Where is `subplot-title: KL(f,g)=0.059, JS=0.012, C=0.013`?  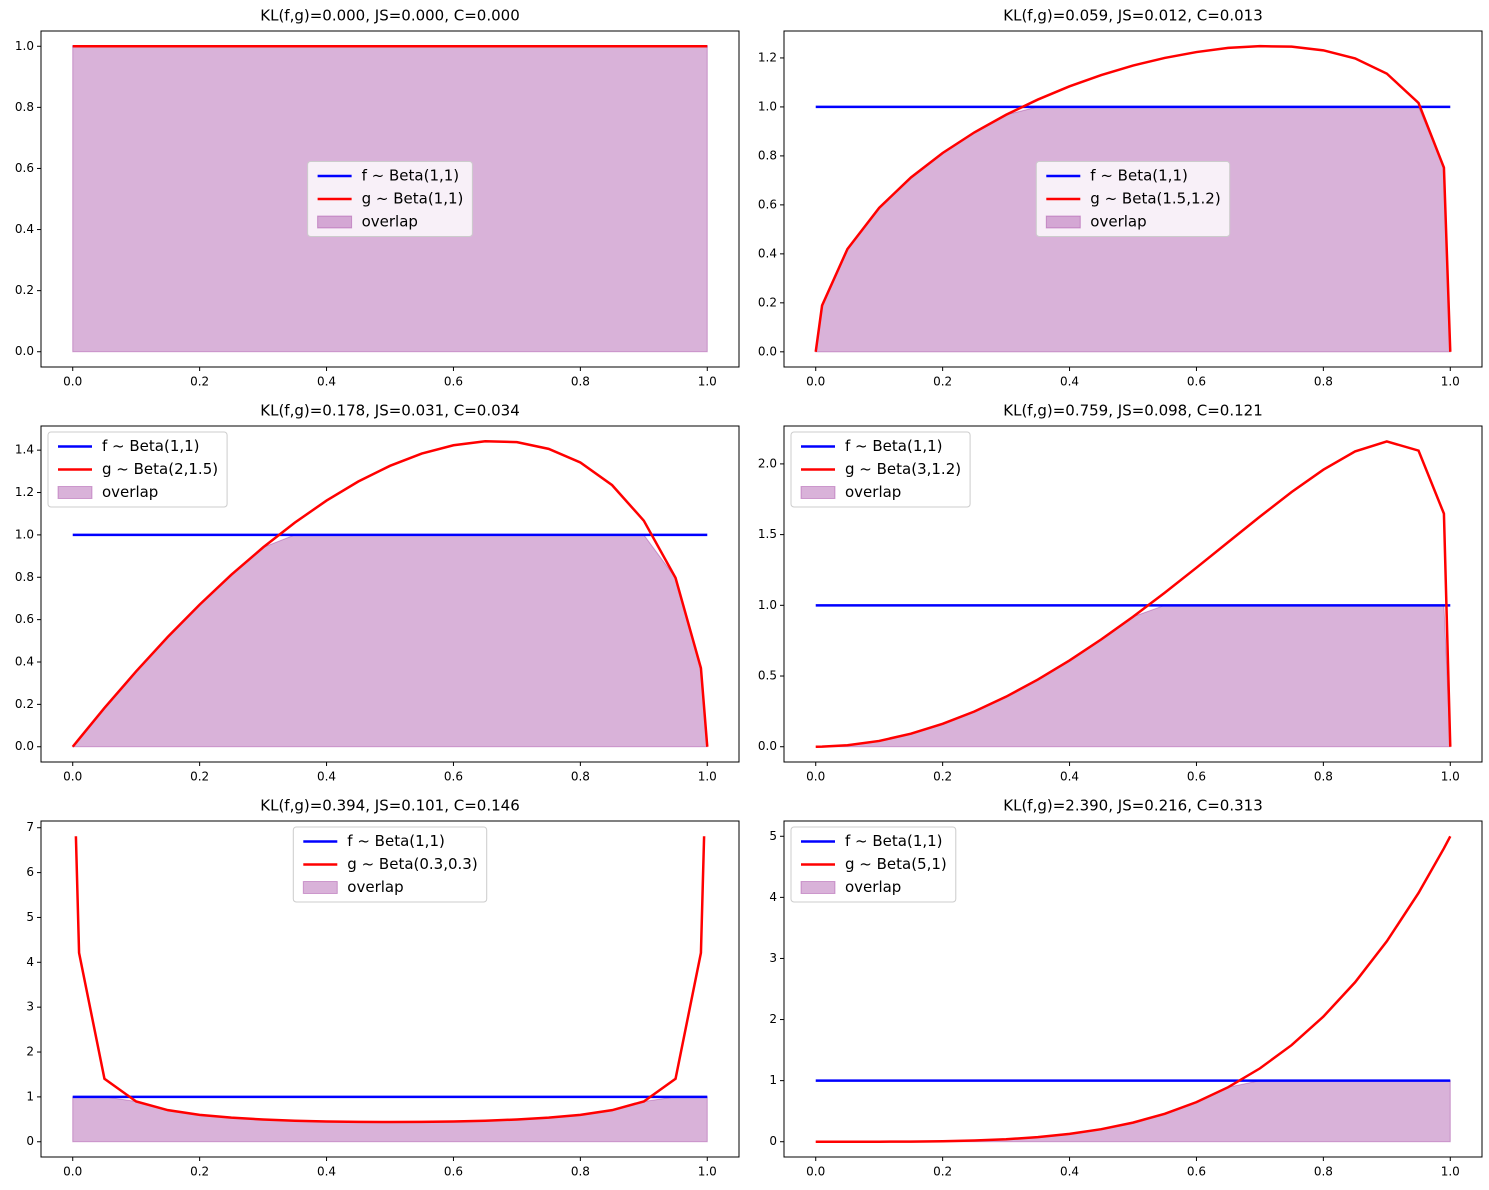 subplot-title: KL(f,g)=0.059, JS=0.012, C=0.013 is located at coordinates (1133, 16).